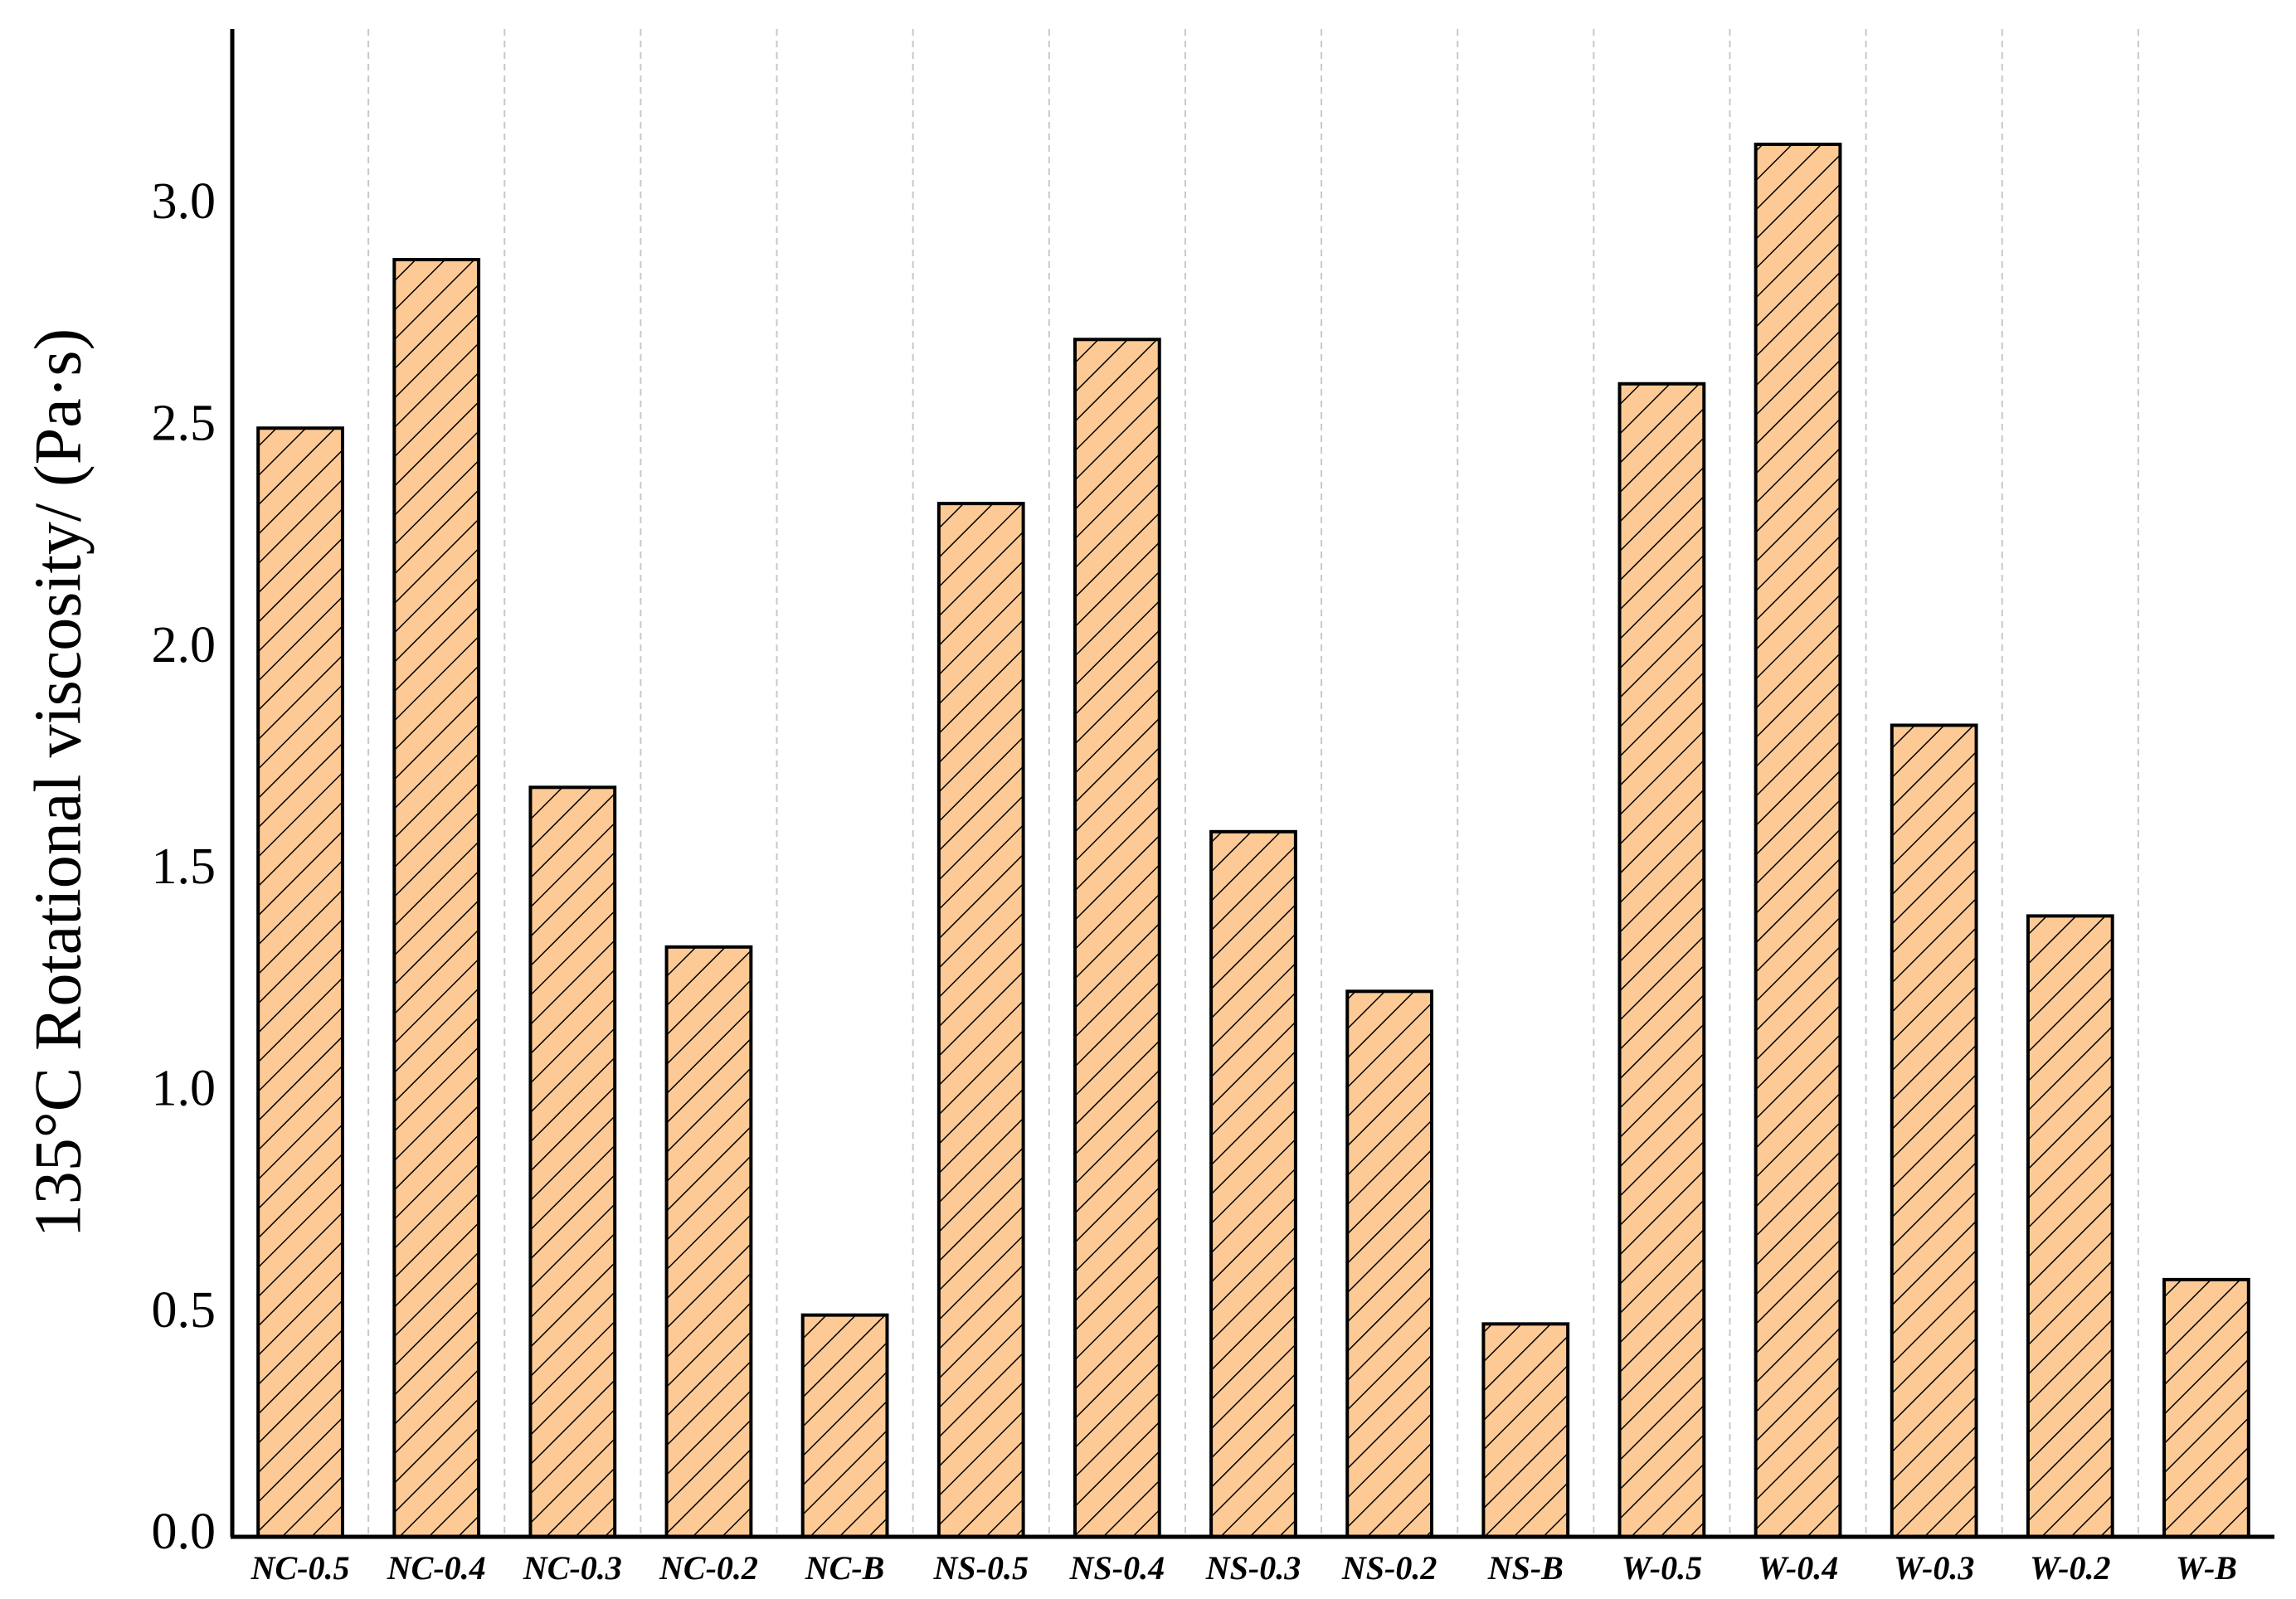  What do you see at coordinates (2206, 1568) in the screenshot?
I see `x-tick-label: W-B` at bounding box center [2206, 1568].